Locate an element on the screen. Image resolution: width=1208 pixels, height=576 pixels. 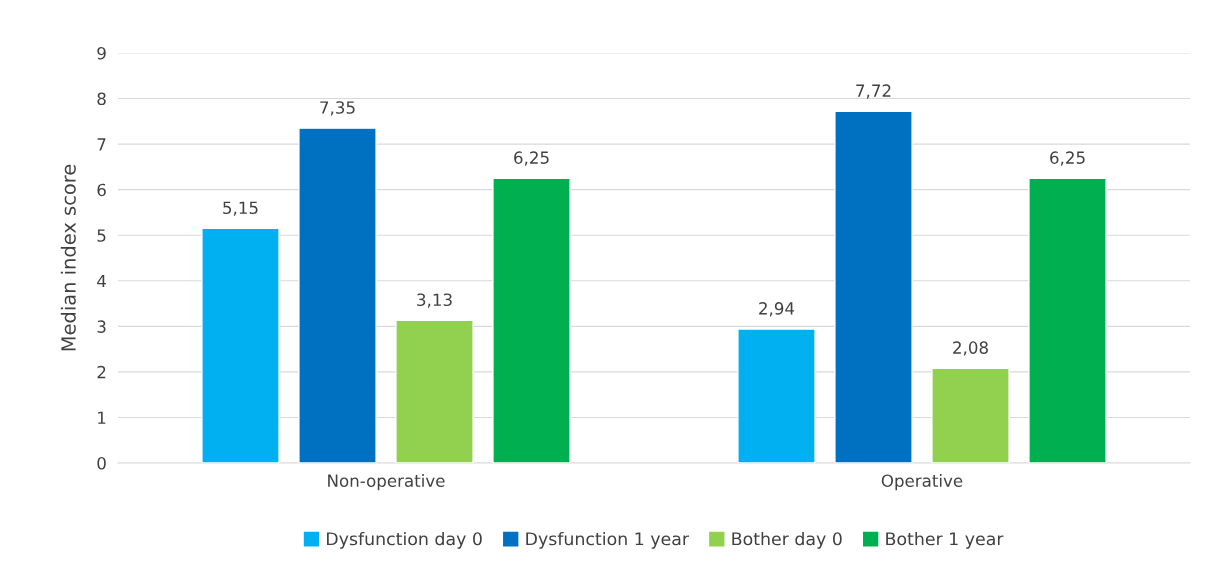
y-tick-label: 9 is located at coordinates (101, 53).